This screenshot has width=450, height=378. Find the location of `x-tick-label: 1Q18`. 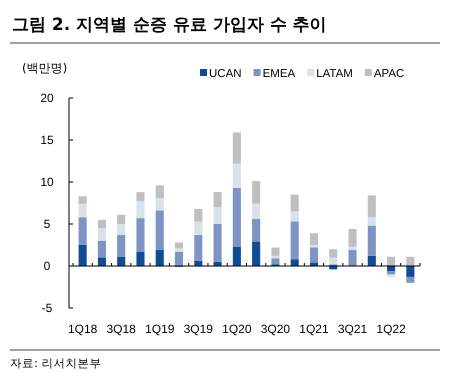

x-tick-label: 1Q18 is located at coordinates (83, 329).